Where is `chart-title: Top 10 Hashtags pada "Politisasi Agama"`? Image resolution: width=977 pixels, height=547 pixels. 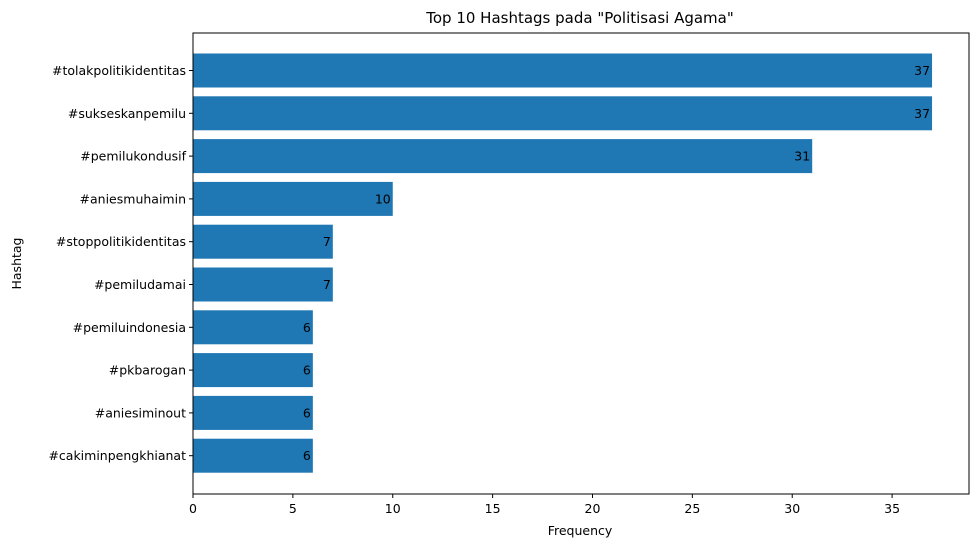
chart-title: Top 10 Hashtags pada "Politisasi Agama" is located at coordinates (579, 18).